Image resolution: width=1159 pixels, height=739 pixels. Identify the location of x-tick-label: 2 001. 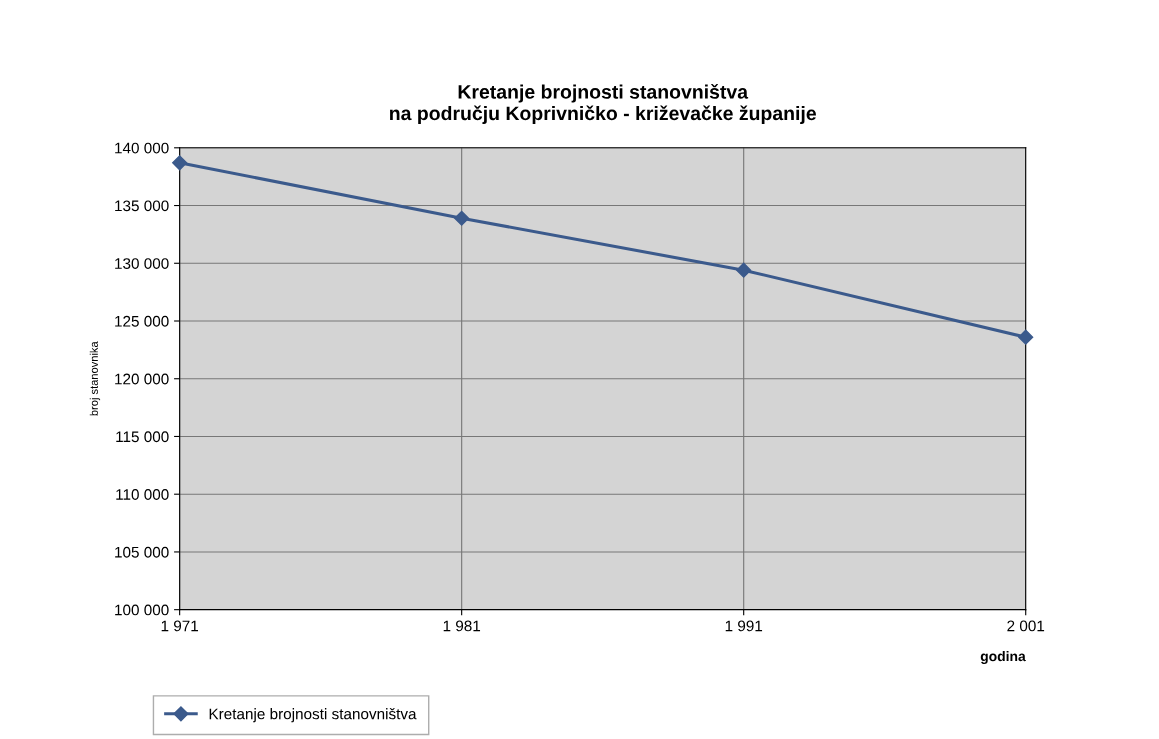
(1026, 626).